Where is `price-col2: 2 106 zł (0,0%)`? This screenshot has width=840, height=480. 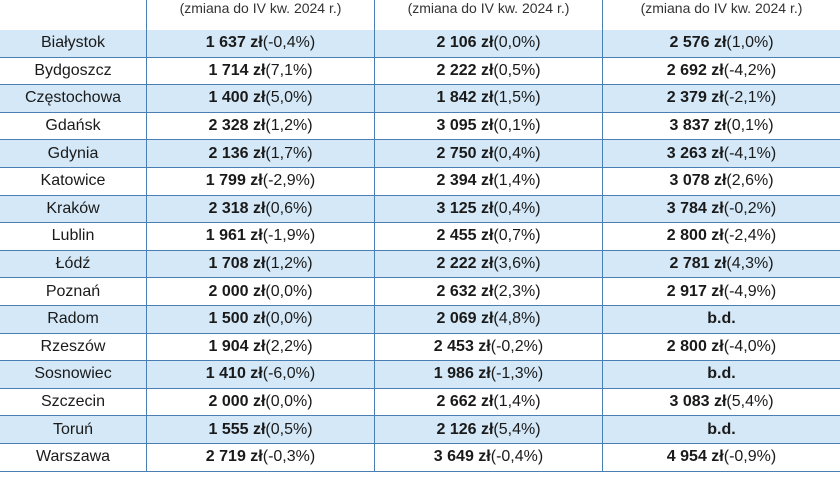 price-col2: 2 106 zł (0,0%) is located at coordinates (489, 43).